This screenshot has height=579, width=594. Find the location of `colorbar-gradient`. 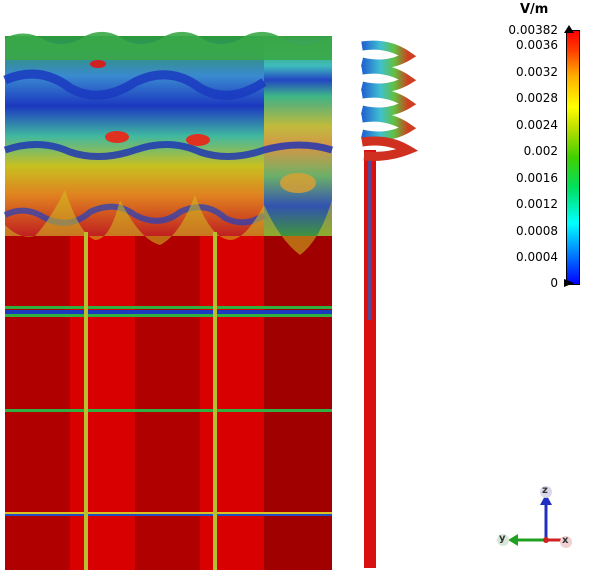

colorbar-gradient is located at coordinates (573, 157).